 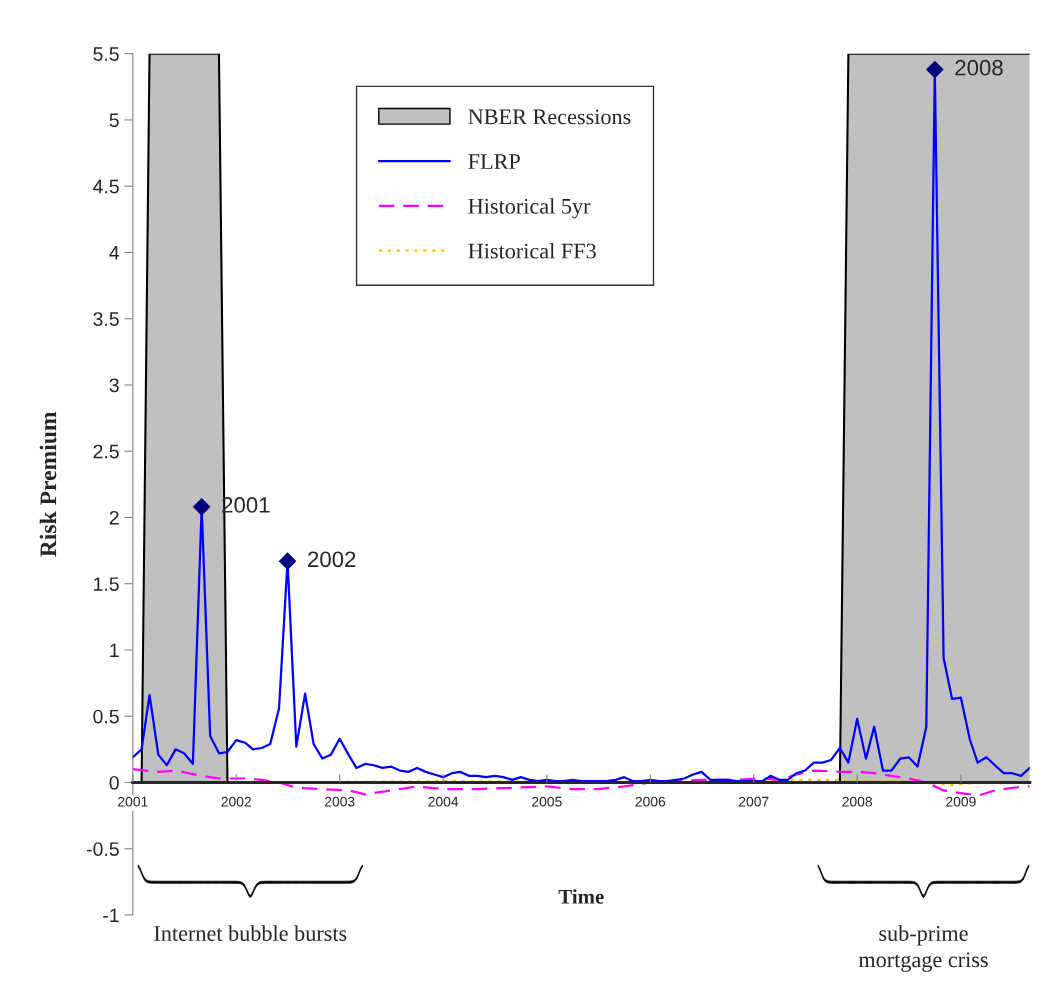 What do you see at coordinates (114, 385) in the screenshot?
I see `y-tick-label: 3` at bounding box center [114, 385].